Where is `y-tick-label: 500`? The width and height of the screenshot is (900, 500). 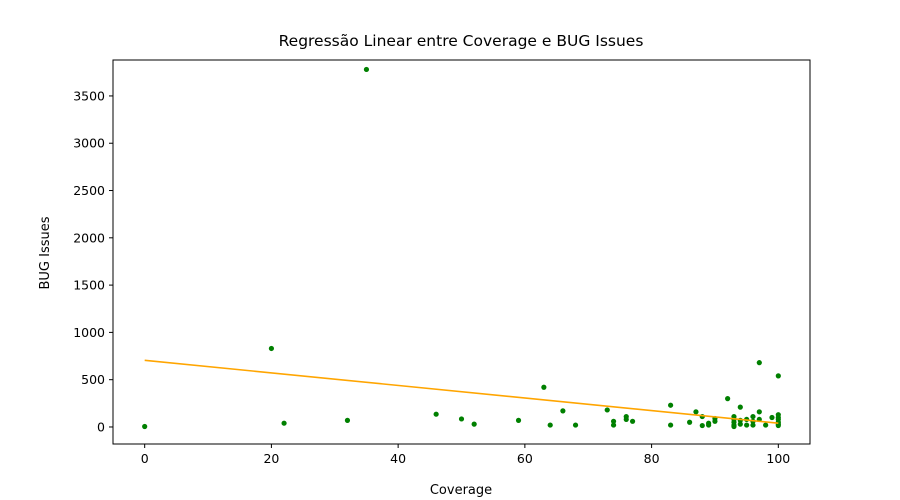
y-tick-label: 500 is located at coordinates (93, 379).